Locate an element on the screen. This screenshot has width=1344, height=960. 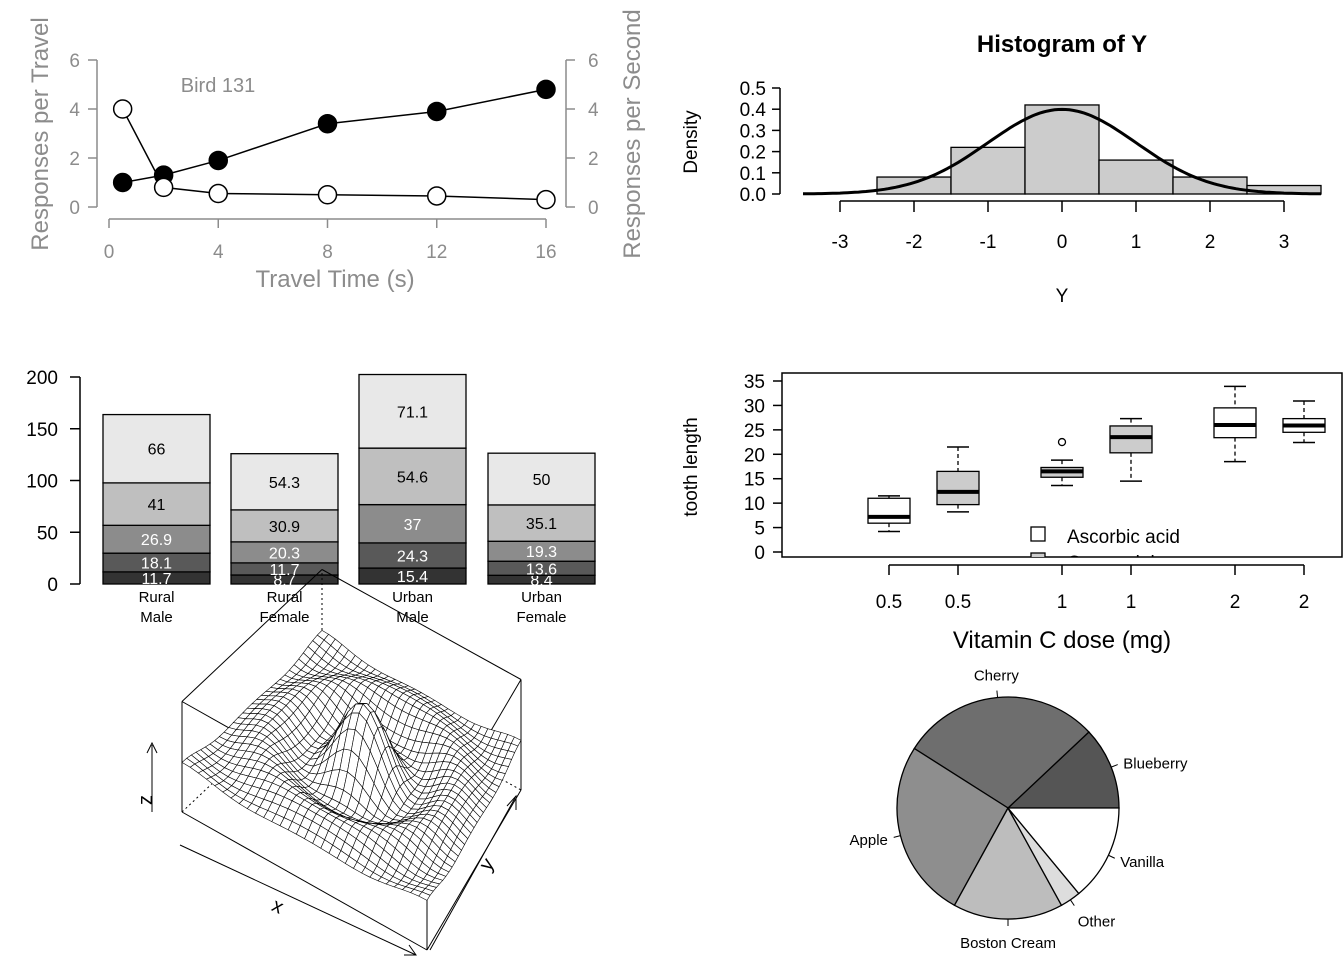
bar-value-label: 50 is located at coordinates (542, 480).